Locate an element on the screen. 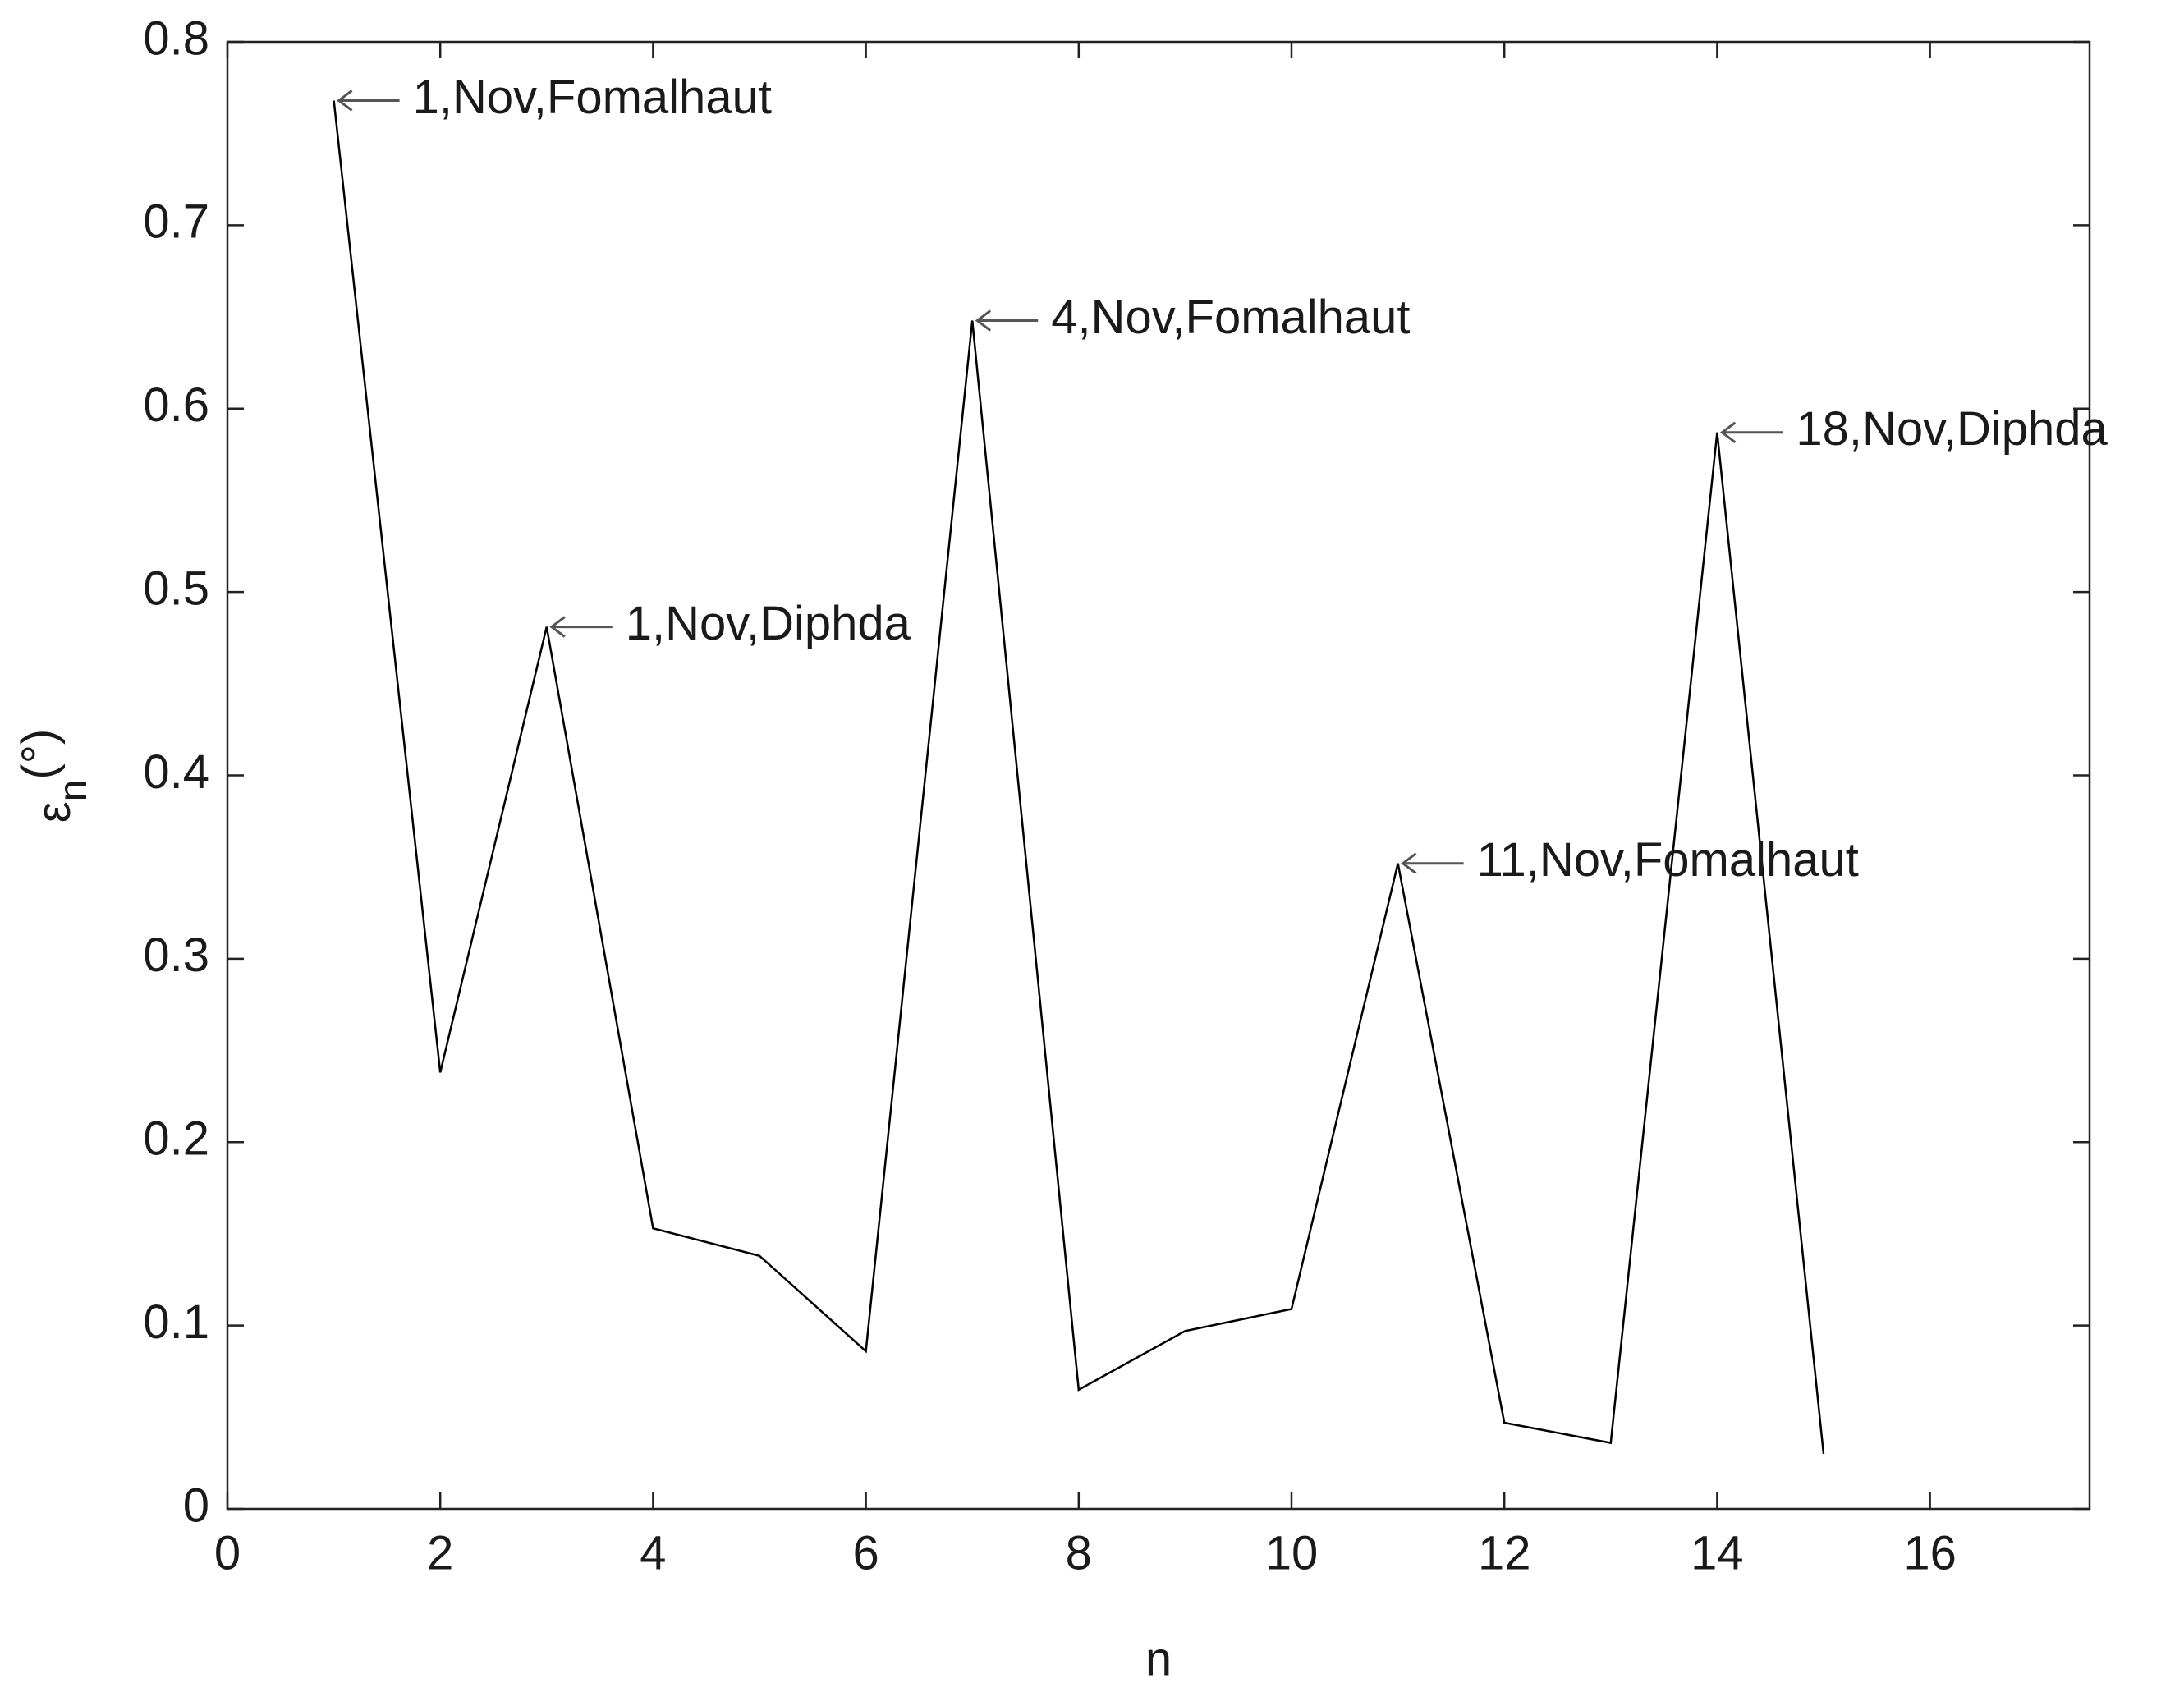 This screenshot has height=1701, width=2184. annotation-label: 4,Nov,Fomalhaut is located at coordinates (1230, 317).